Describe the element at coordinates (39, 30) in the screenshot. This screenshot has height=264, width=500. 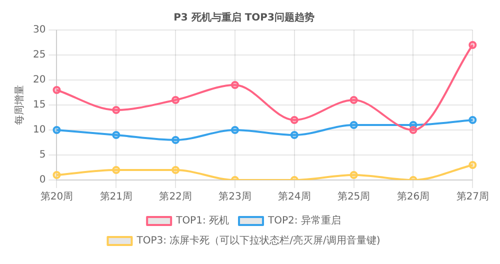
I see `y-tick-label: 30` at that location.